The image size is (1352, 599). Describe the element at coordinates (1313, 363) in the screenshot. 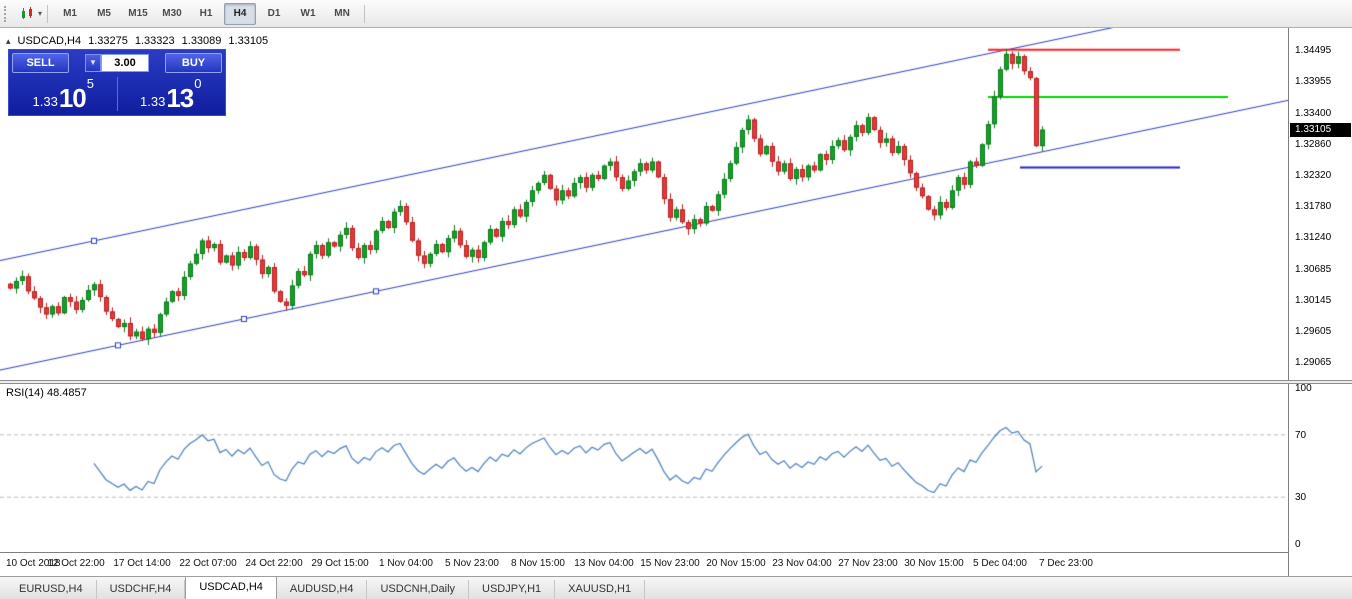

I see `price-axis-label: 1.29065` at that location.